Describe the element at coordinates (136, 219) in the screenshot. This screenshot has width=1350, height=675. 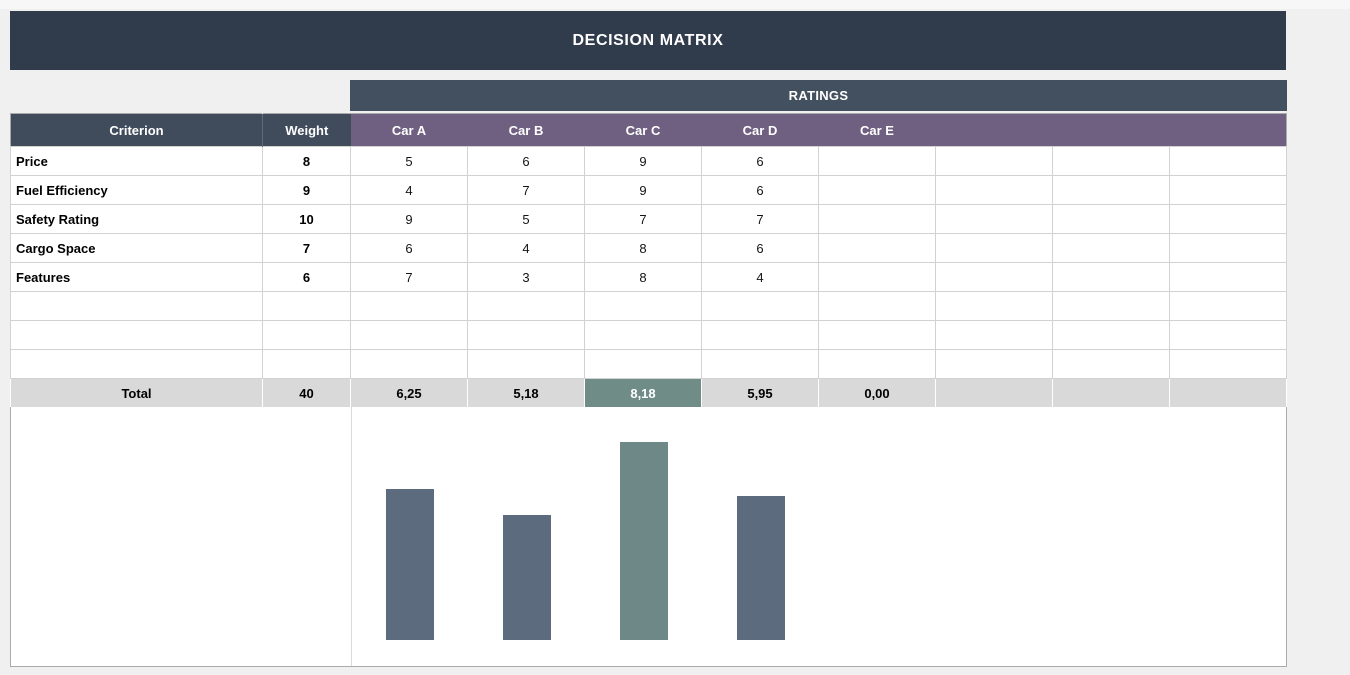
I see `criterion-cell: Safety Rating` at that location.